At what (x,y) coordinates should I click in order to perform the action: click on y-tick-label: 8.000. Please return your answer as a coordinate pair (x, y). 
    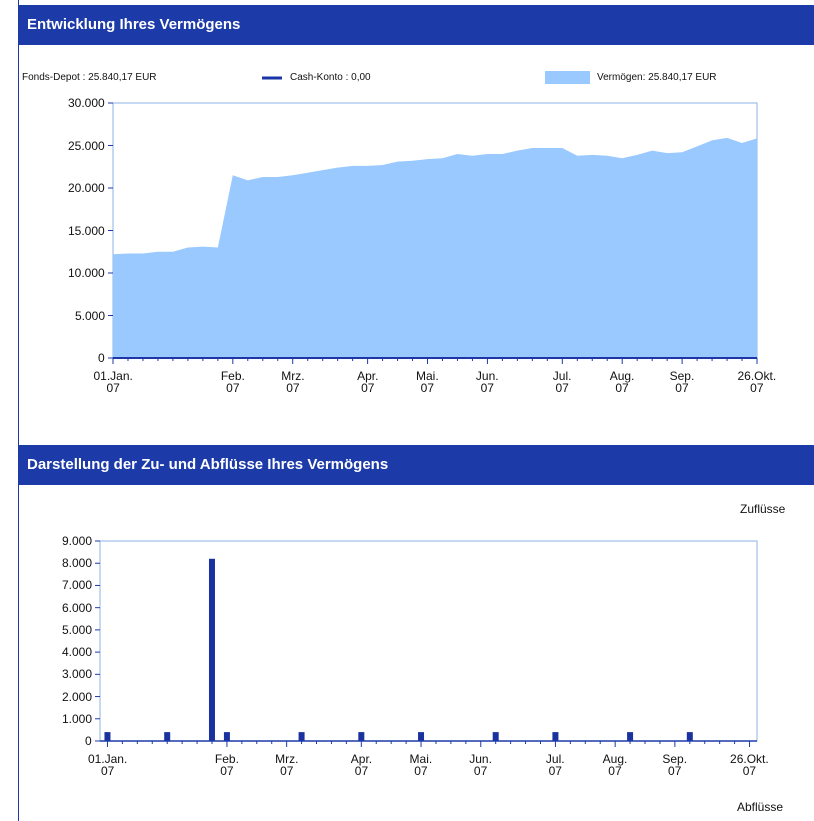
    Looking at the image, I should click on (77, 563).